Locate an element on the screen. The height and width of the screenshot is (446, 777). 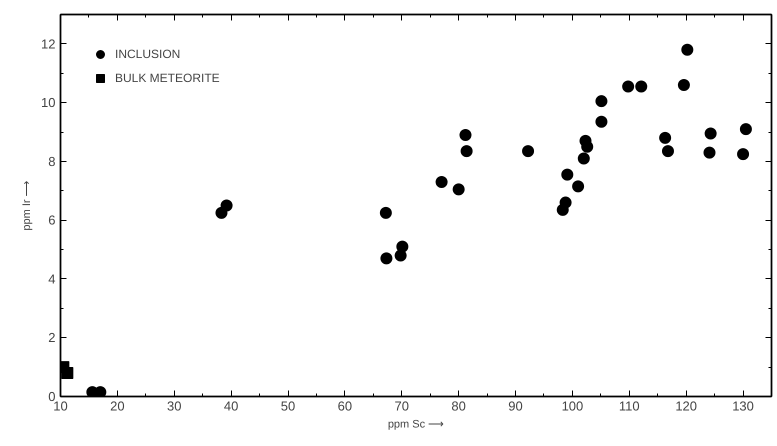
x-tick-label: 100 is located at coordinates (573, 406).